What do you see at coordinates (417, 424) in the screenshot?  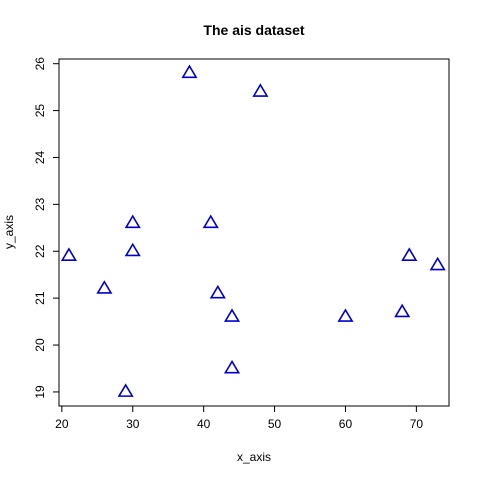 I see `x-tick-label: 70` at bounding box center [417, 424].